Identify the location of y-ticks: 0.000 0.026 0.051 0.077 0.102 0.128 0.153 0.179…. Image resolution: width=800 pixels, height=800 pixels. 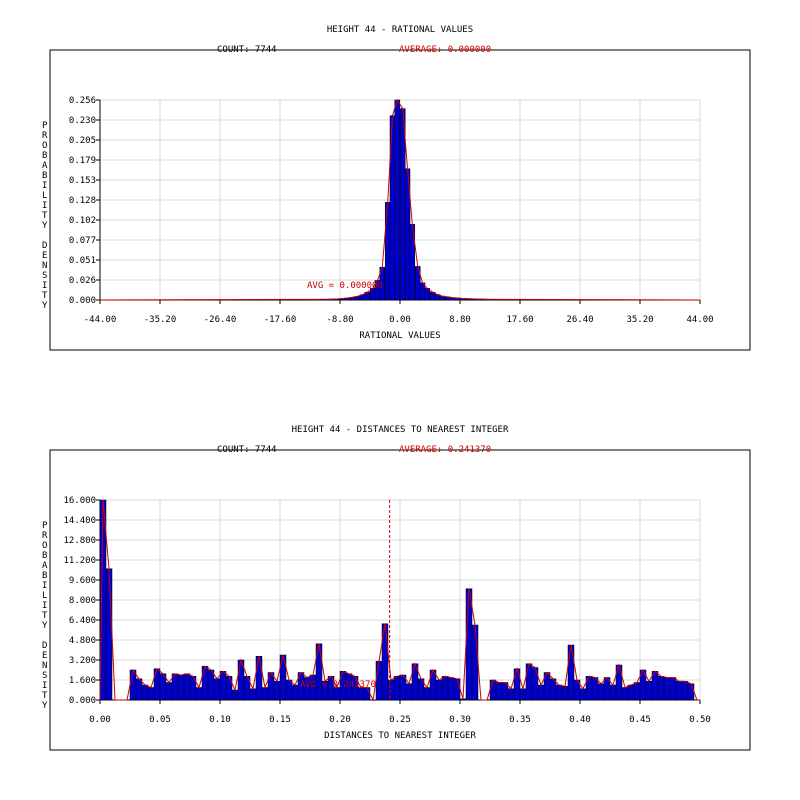
(84, 201).